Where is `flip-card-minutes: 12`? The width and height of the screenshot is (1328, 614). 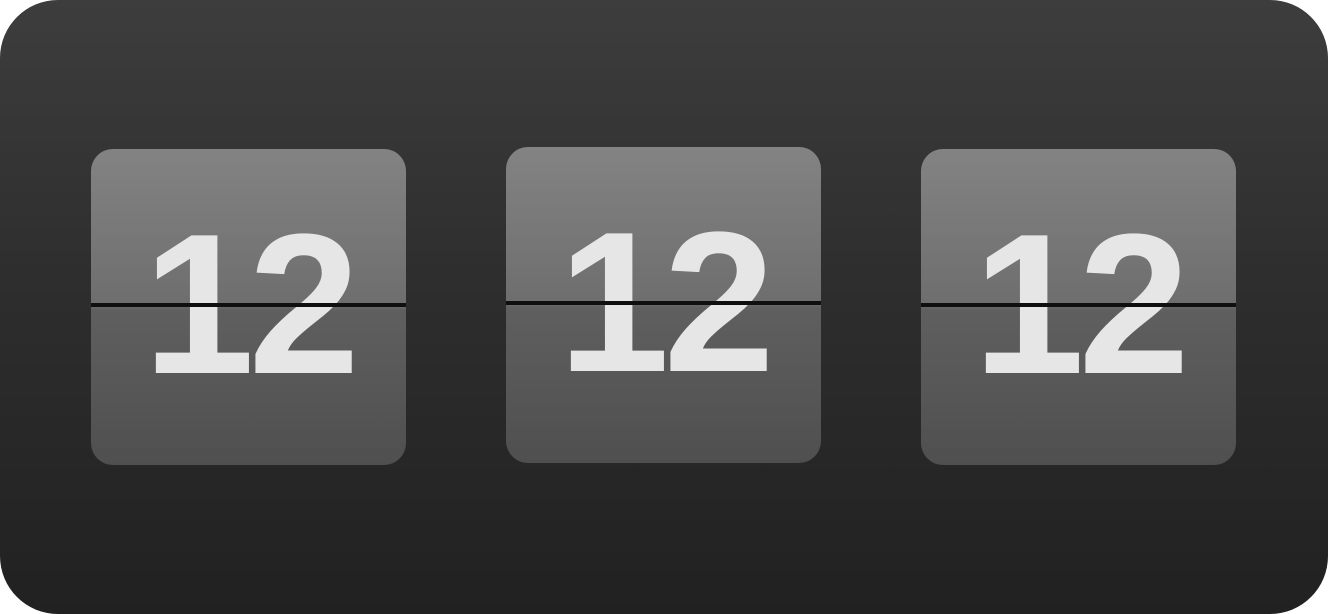
flip-card-minutes: 12 is located at coordinates (663, 305).